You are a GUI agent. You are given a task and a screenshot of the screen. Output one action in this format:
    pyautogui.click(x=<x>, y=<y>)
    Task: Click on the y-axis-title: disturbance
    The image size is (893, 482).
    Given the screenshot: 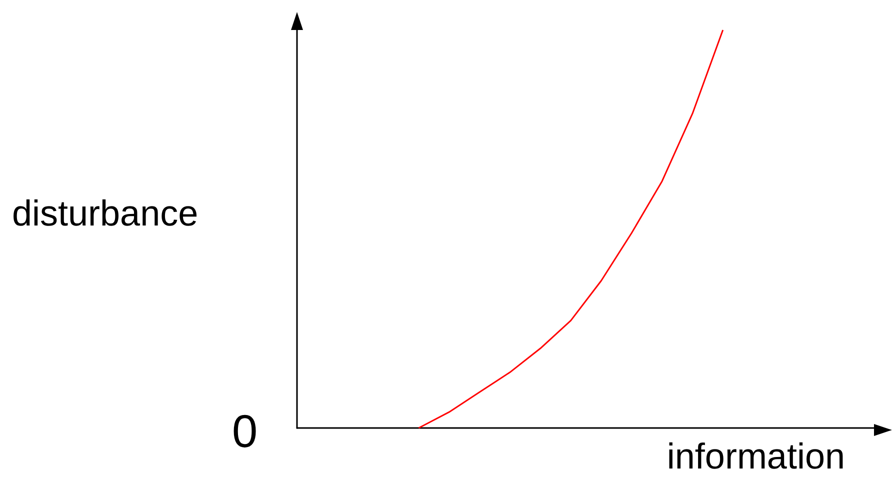 What is the action you would take?
    pyautogui.click(x=105, y=213)
    